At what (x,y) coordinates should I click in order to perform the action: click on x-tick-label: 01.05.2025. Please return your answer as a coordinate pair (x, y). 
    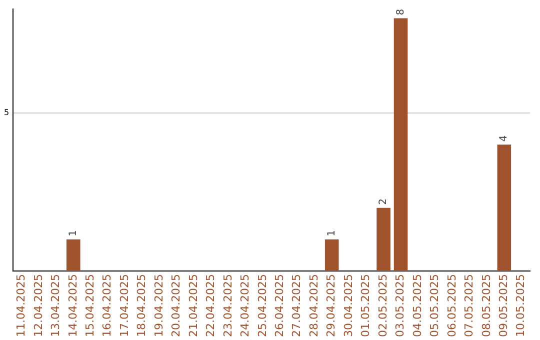
    Looking at the image, I should click on (365, 306).